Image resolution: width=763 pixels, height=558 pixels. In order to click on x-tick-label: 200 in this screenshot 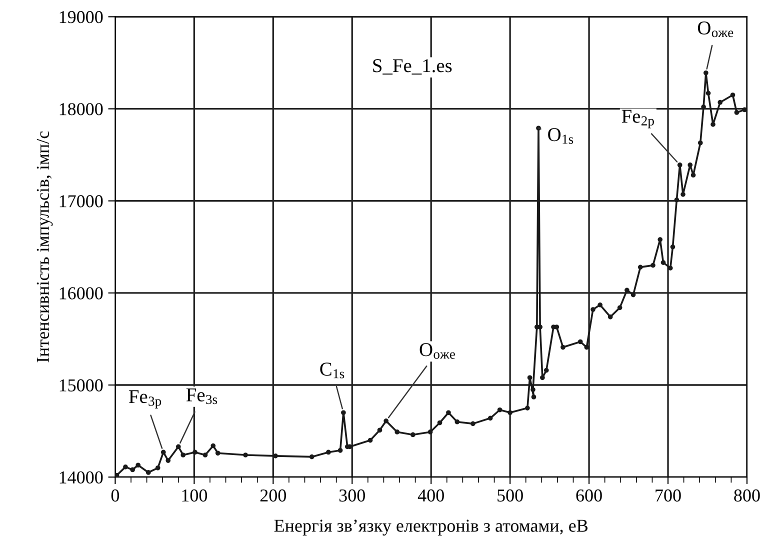, I will do `click(273, 495)`.